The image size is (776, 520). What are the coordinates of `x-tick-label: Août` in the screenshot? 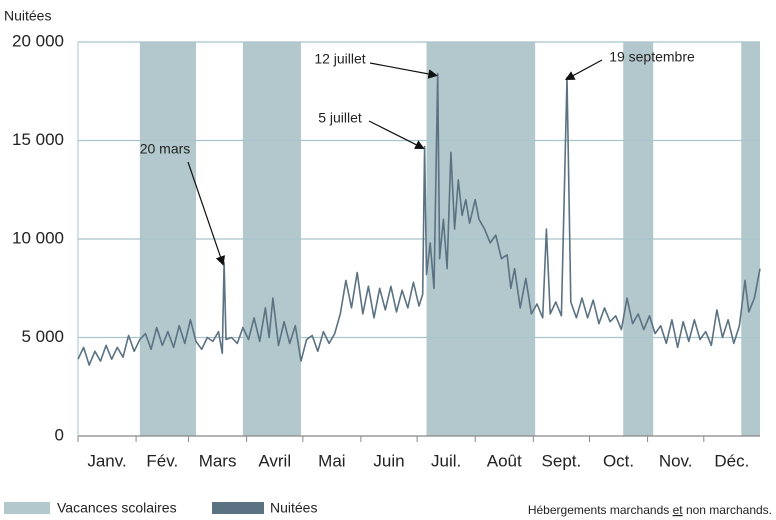 It's located at (504, 460).